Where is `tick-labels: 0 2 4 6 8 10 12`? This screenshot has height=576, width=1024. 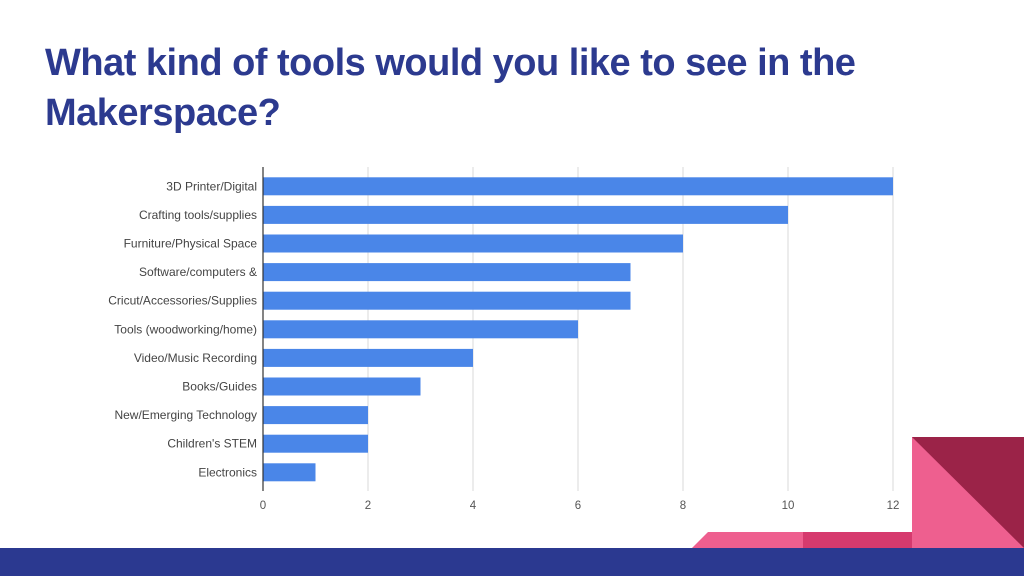
tick-labels: 0 2 4 6 8 10 12 is located at coordinates (580, 506).